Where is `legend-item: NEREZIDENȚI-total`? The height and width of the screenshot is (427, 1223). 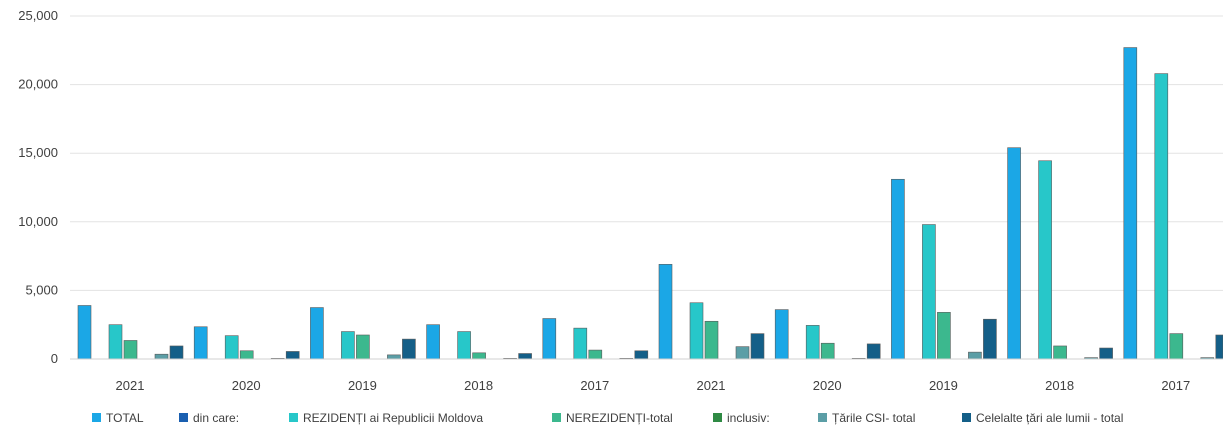 legend-item: NEREZIDENȚI-total is located at coordinates (612, 418).